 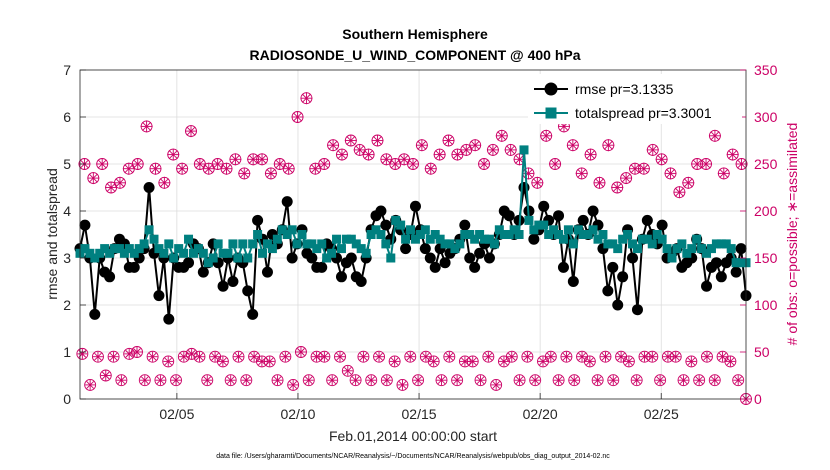 I want to click on legend-rmse-marker, so click(x=551, y=89).